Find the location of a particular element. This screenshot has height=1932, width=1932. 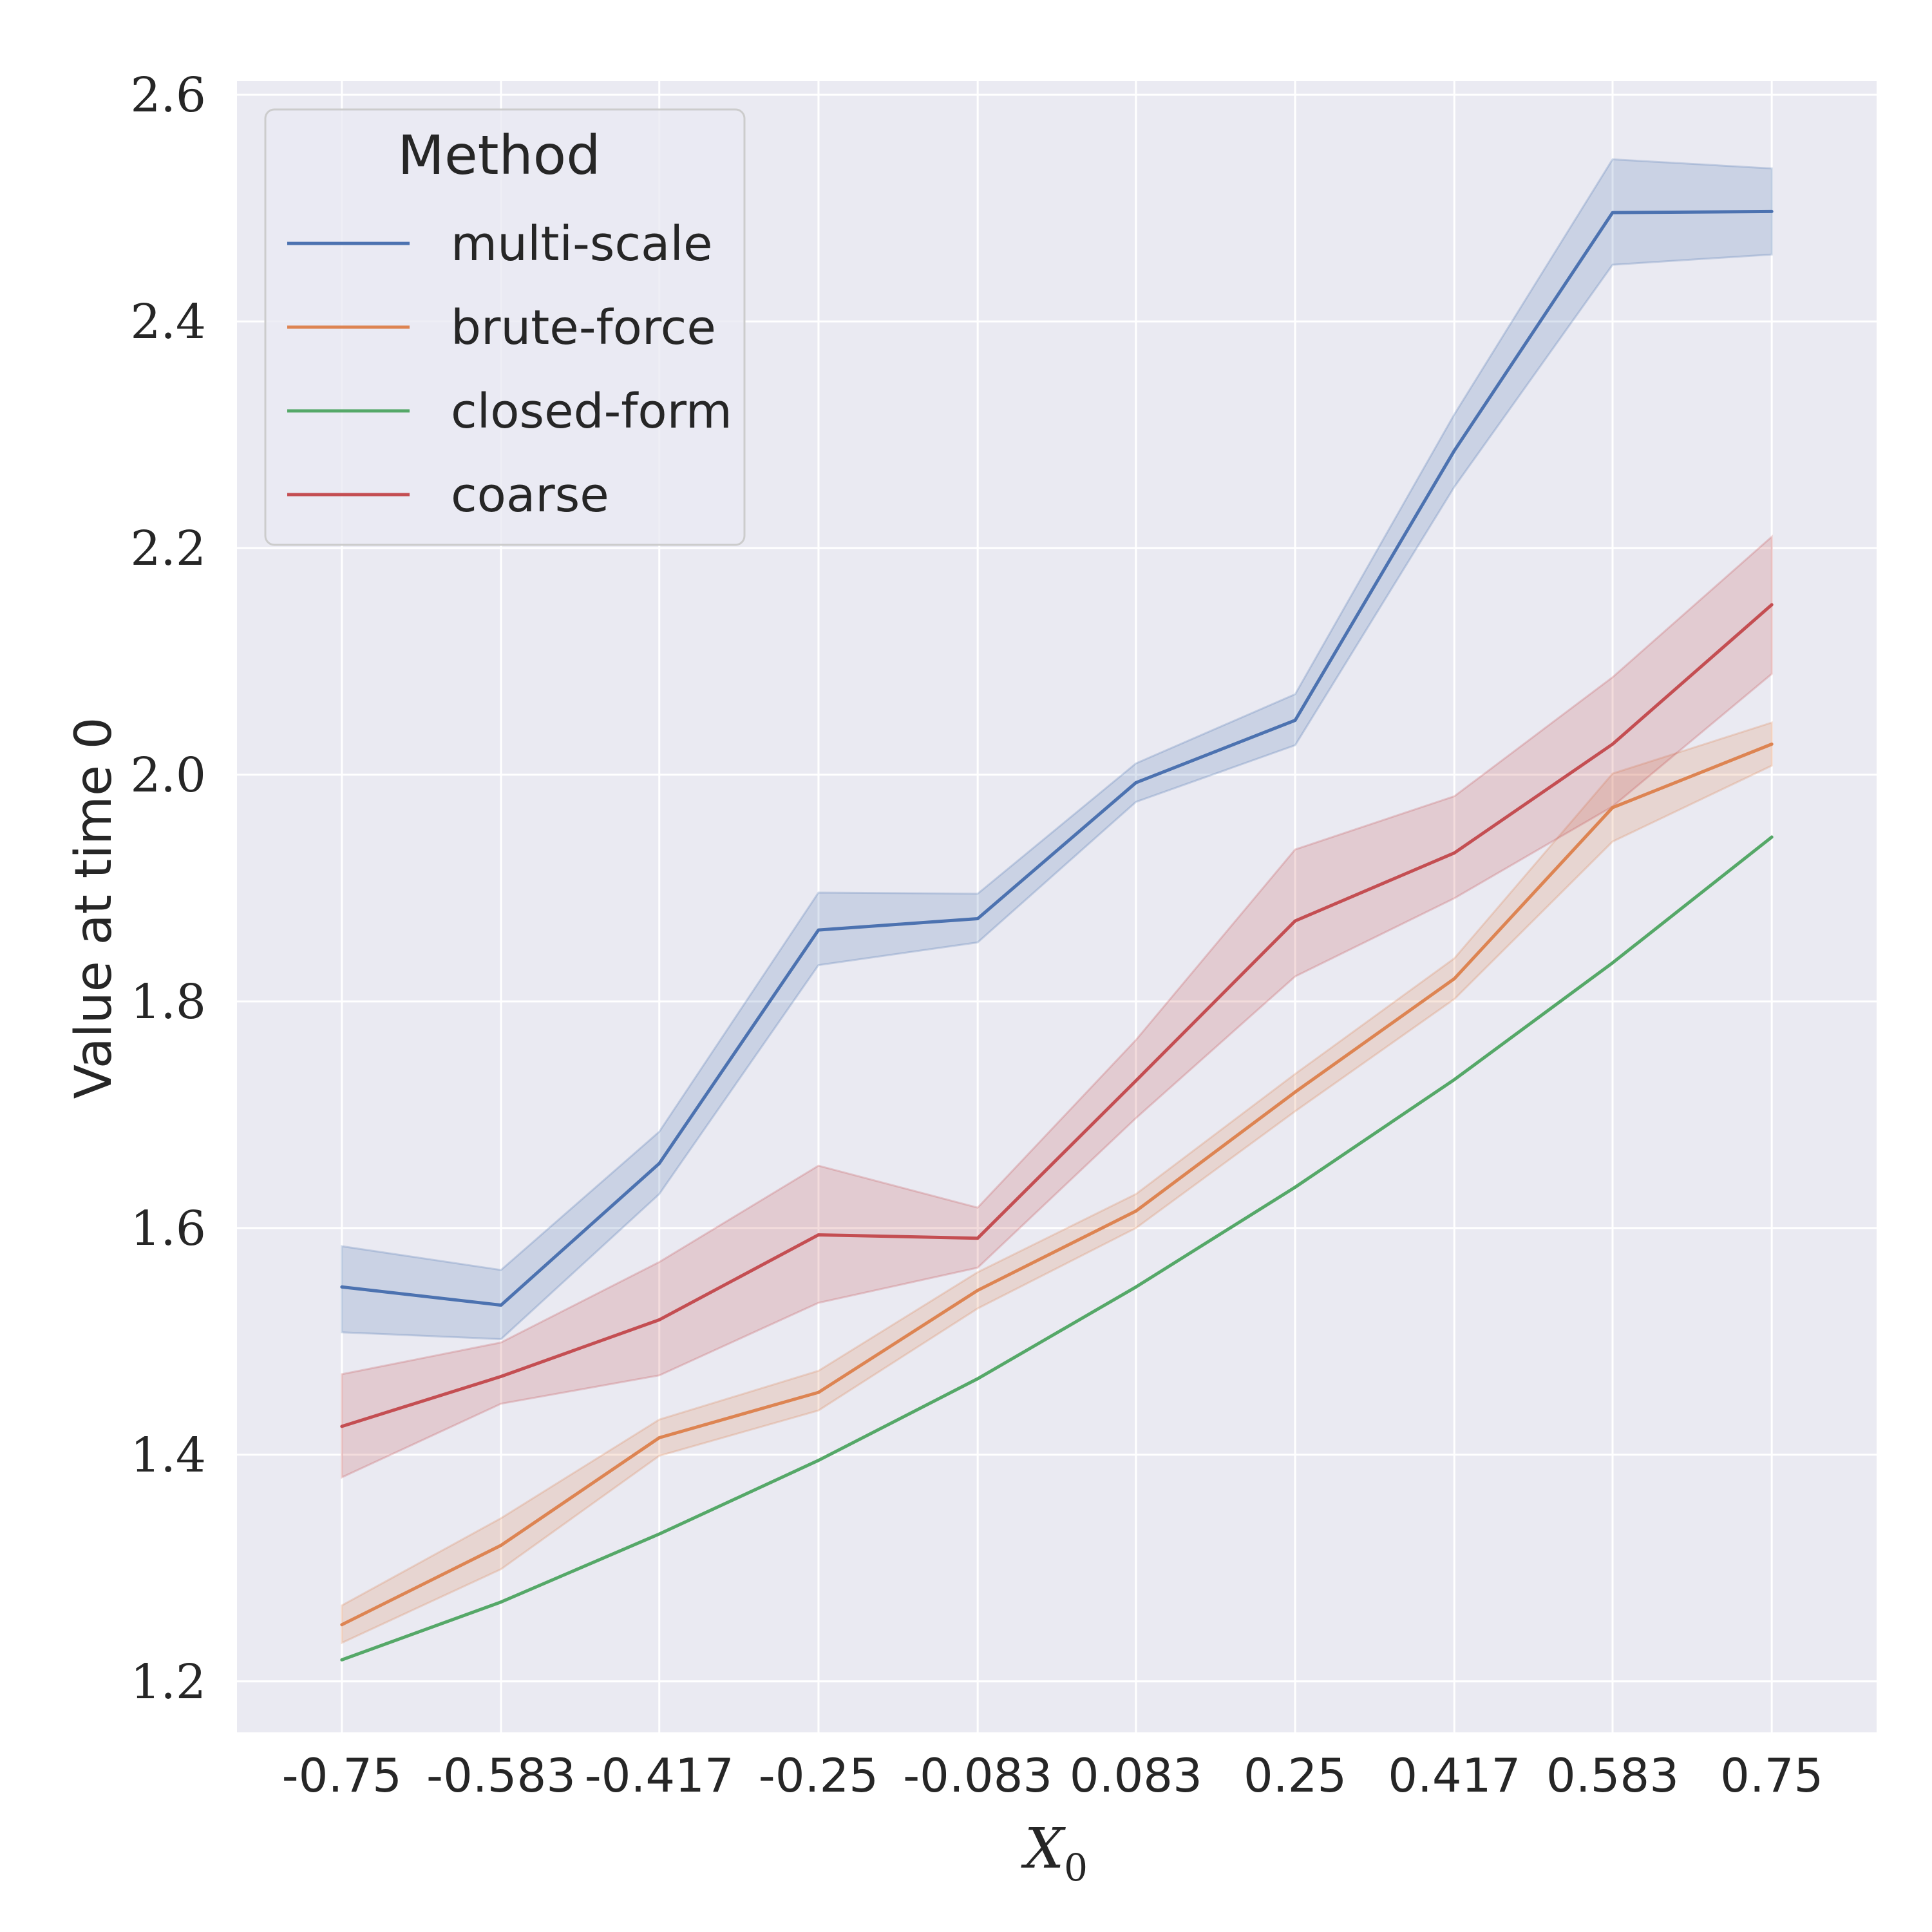

x-tick-label: 0.583 is located at coordinates (1612, 1775).